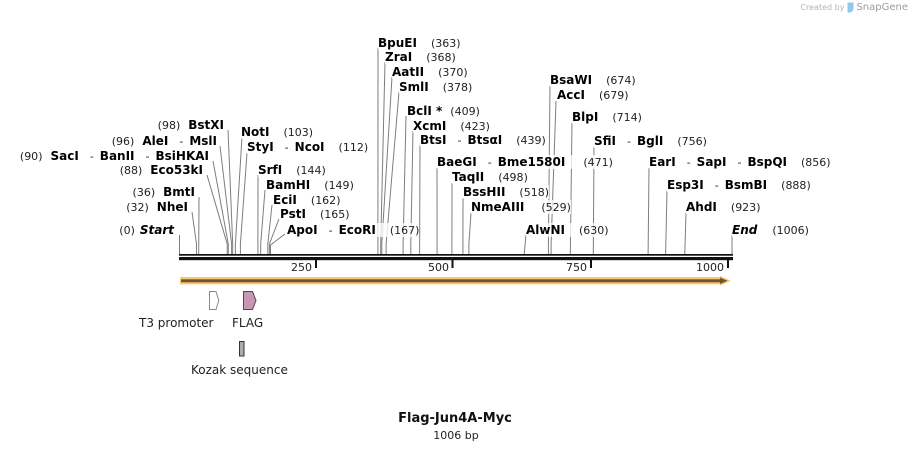 This screenshot has width=912, height=451. What do you see at coordinates (685, 233) in the screenshot?
I see `cut-line-ahdi` at bounding box center [685, 233].